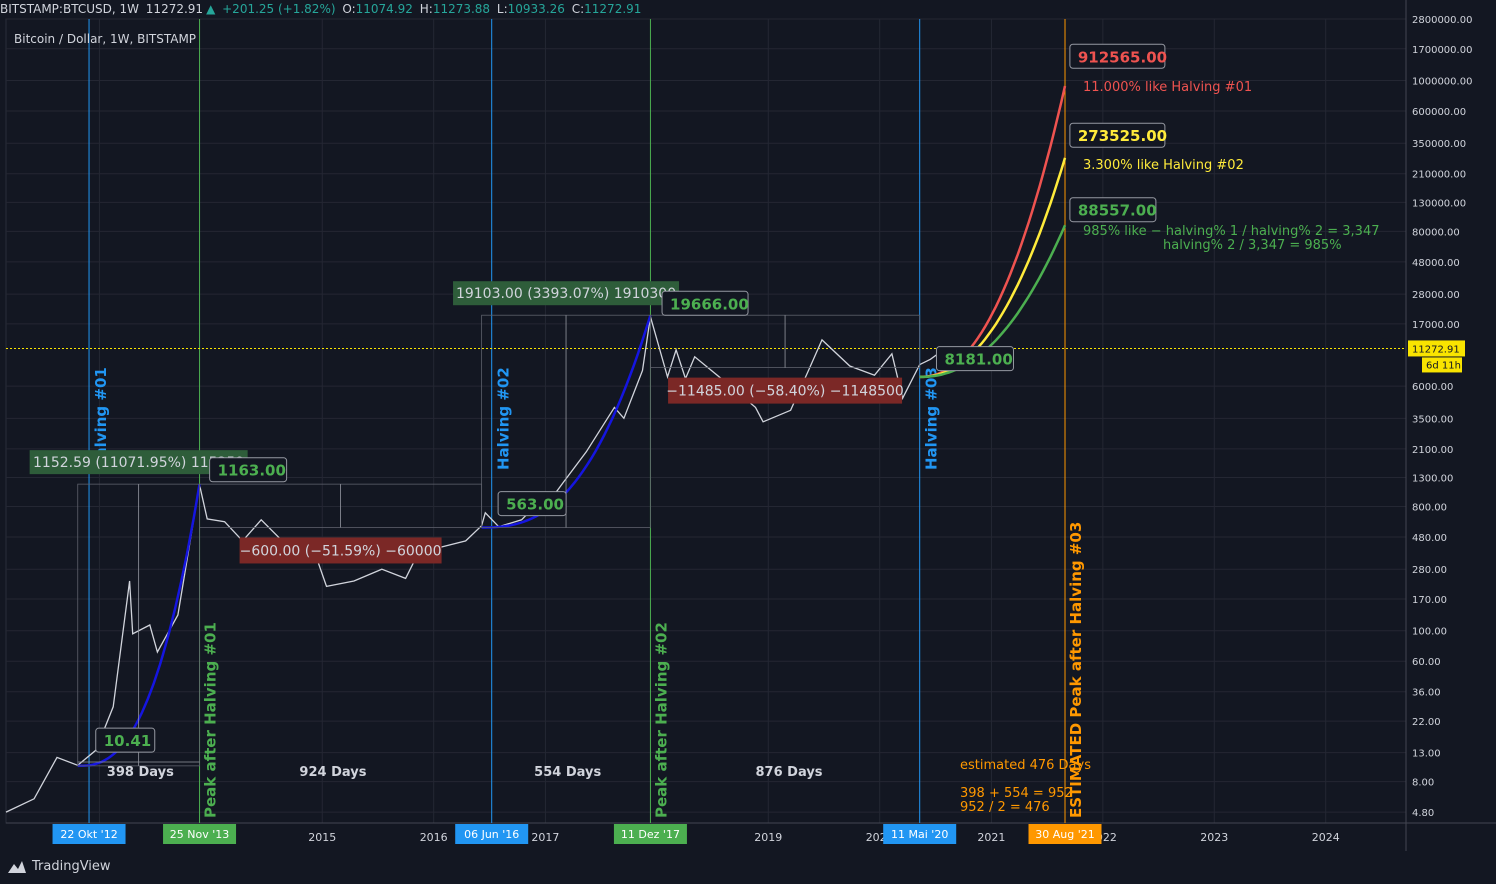  I want to click on arrow-up-icon: ▲, so click(211, 9).